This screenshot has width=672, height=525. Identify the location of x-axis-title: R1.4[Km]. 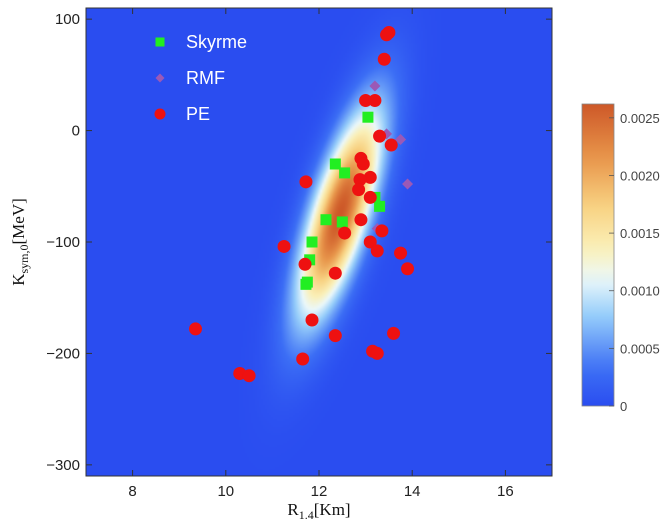
(318, 511).